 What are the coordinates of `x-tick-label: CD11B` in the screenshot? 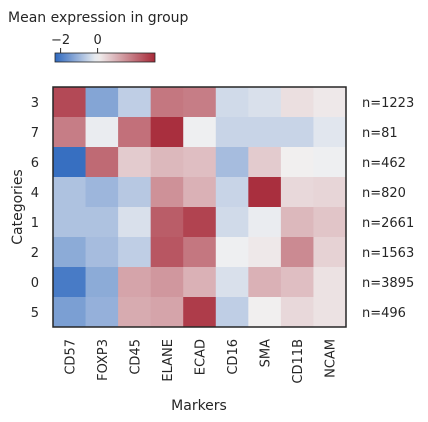 It's located at (298, 361).